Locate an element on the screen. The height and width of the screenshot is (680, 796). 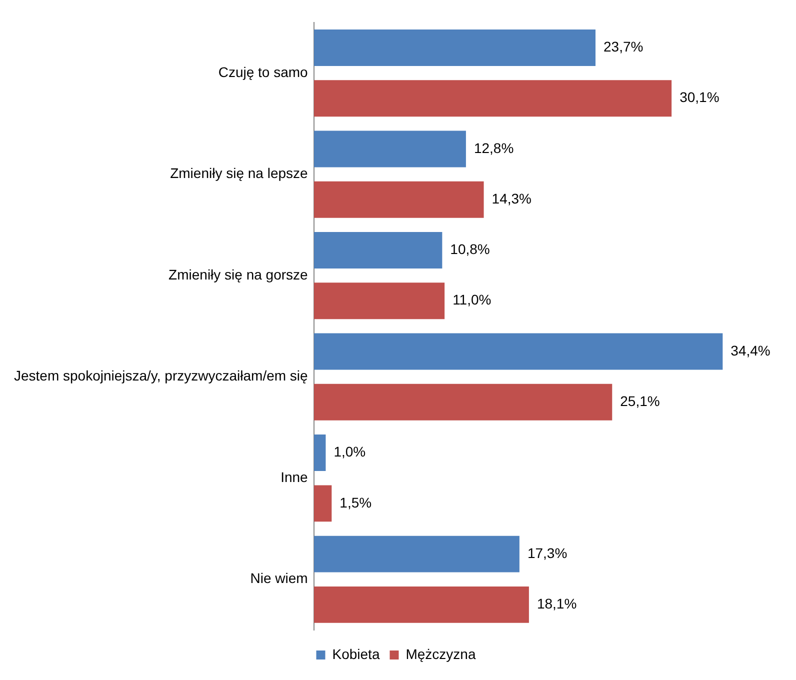
legend-label: Kobieta is located at coordinates (356, 654).